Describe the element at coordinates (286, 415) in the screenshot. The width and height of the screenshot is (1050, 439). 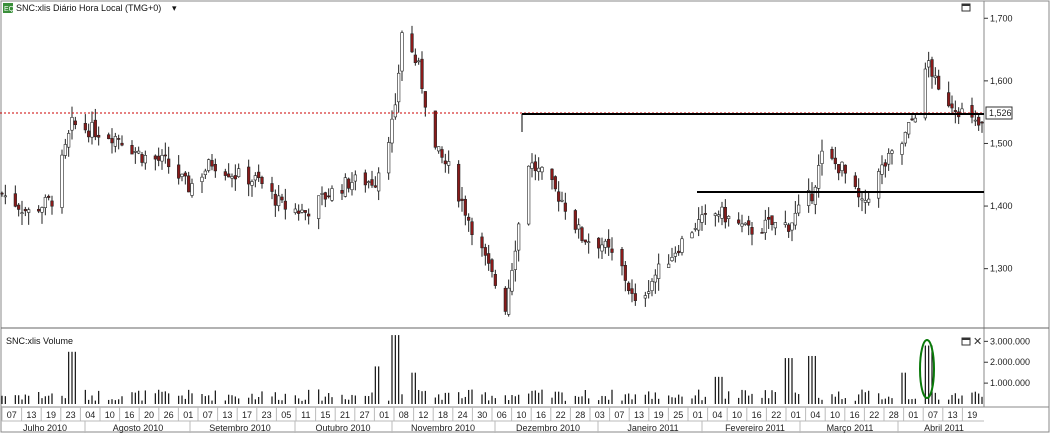
I see `x-day-label: 05` at that location.